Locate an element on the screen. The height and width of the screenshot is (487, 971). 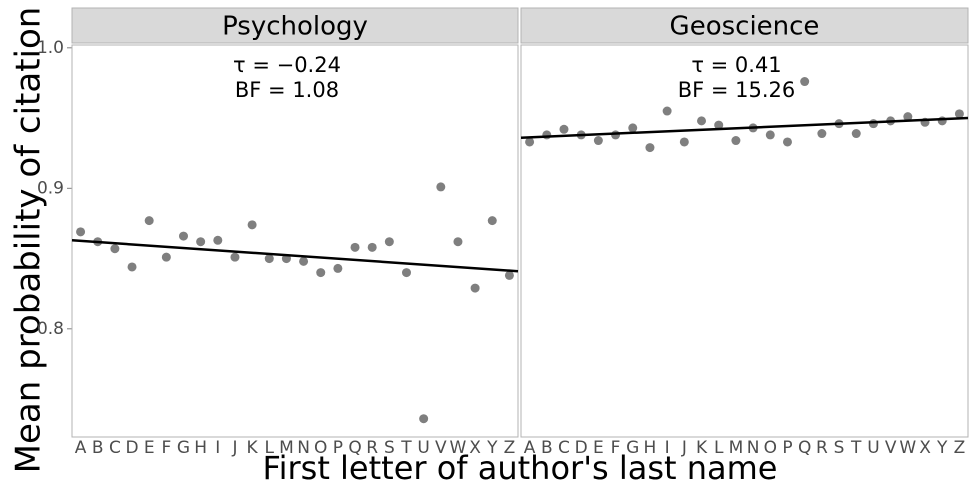
panel-title: Geoscience is located at coordinates (745, 27).